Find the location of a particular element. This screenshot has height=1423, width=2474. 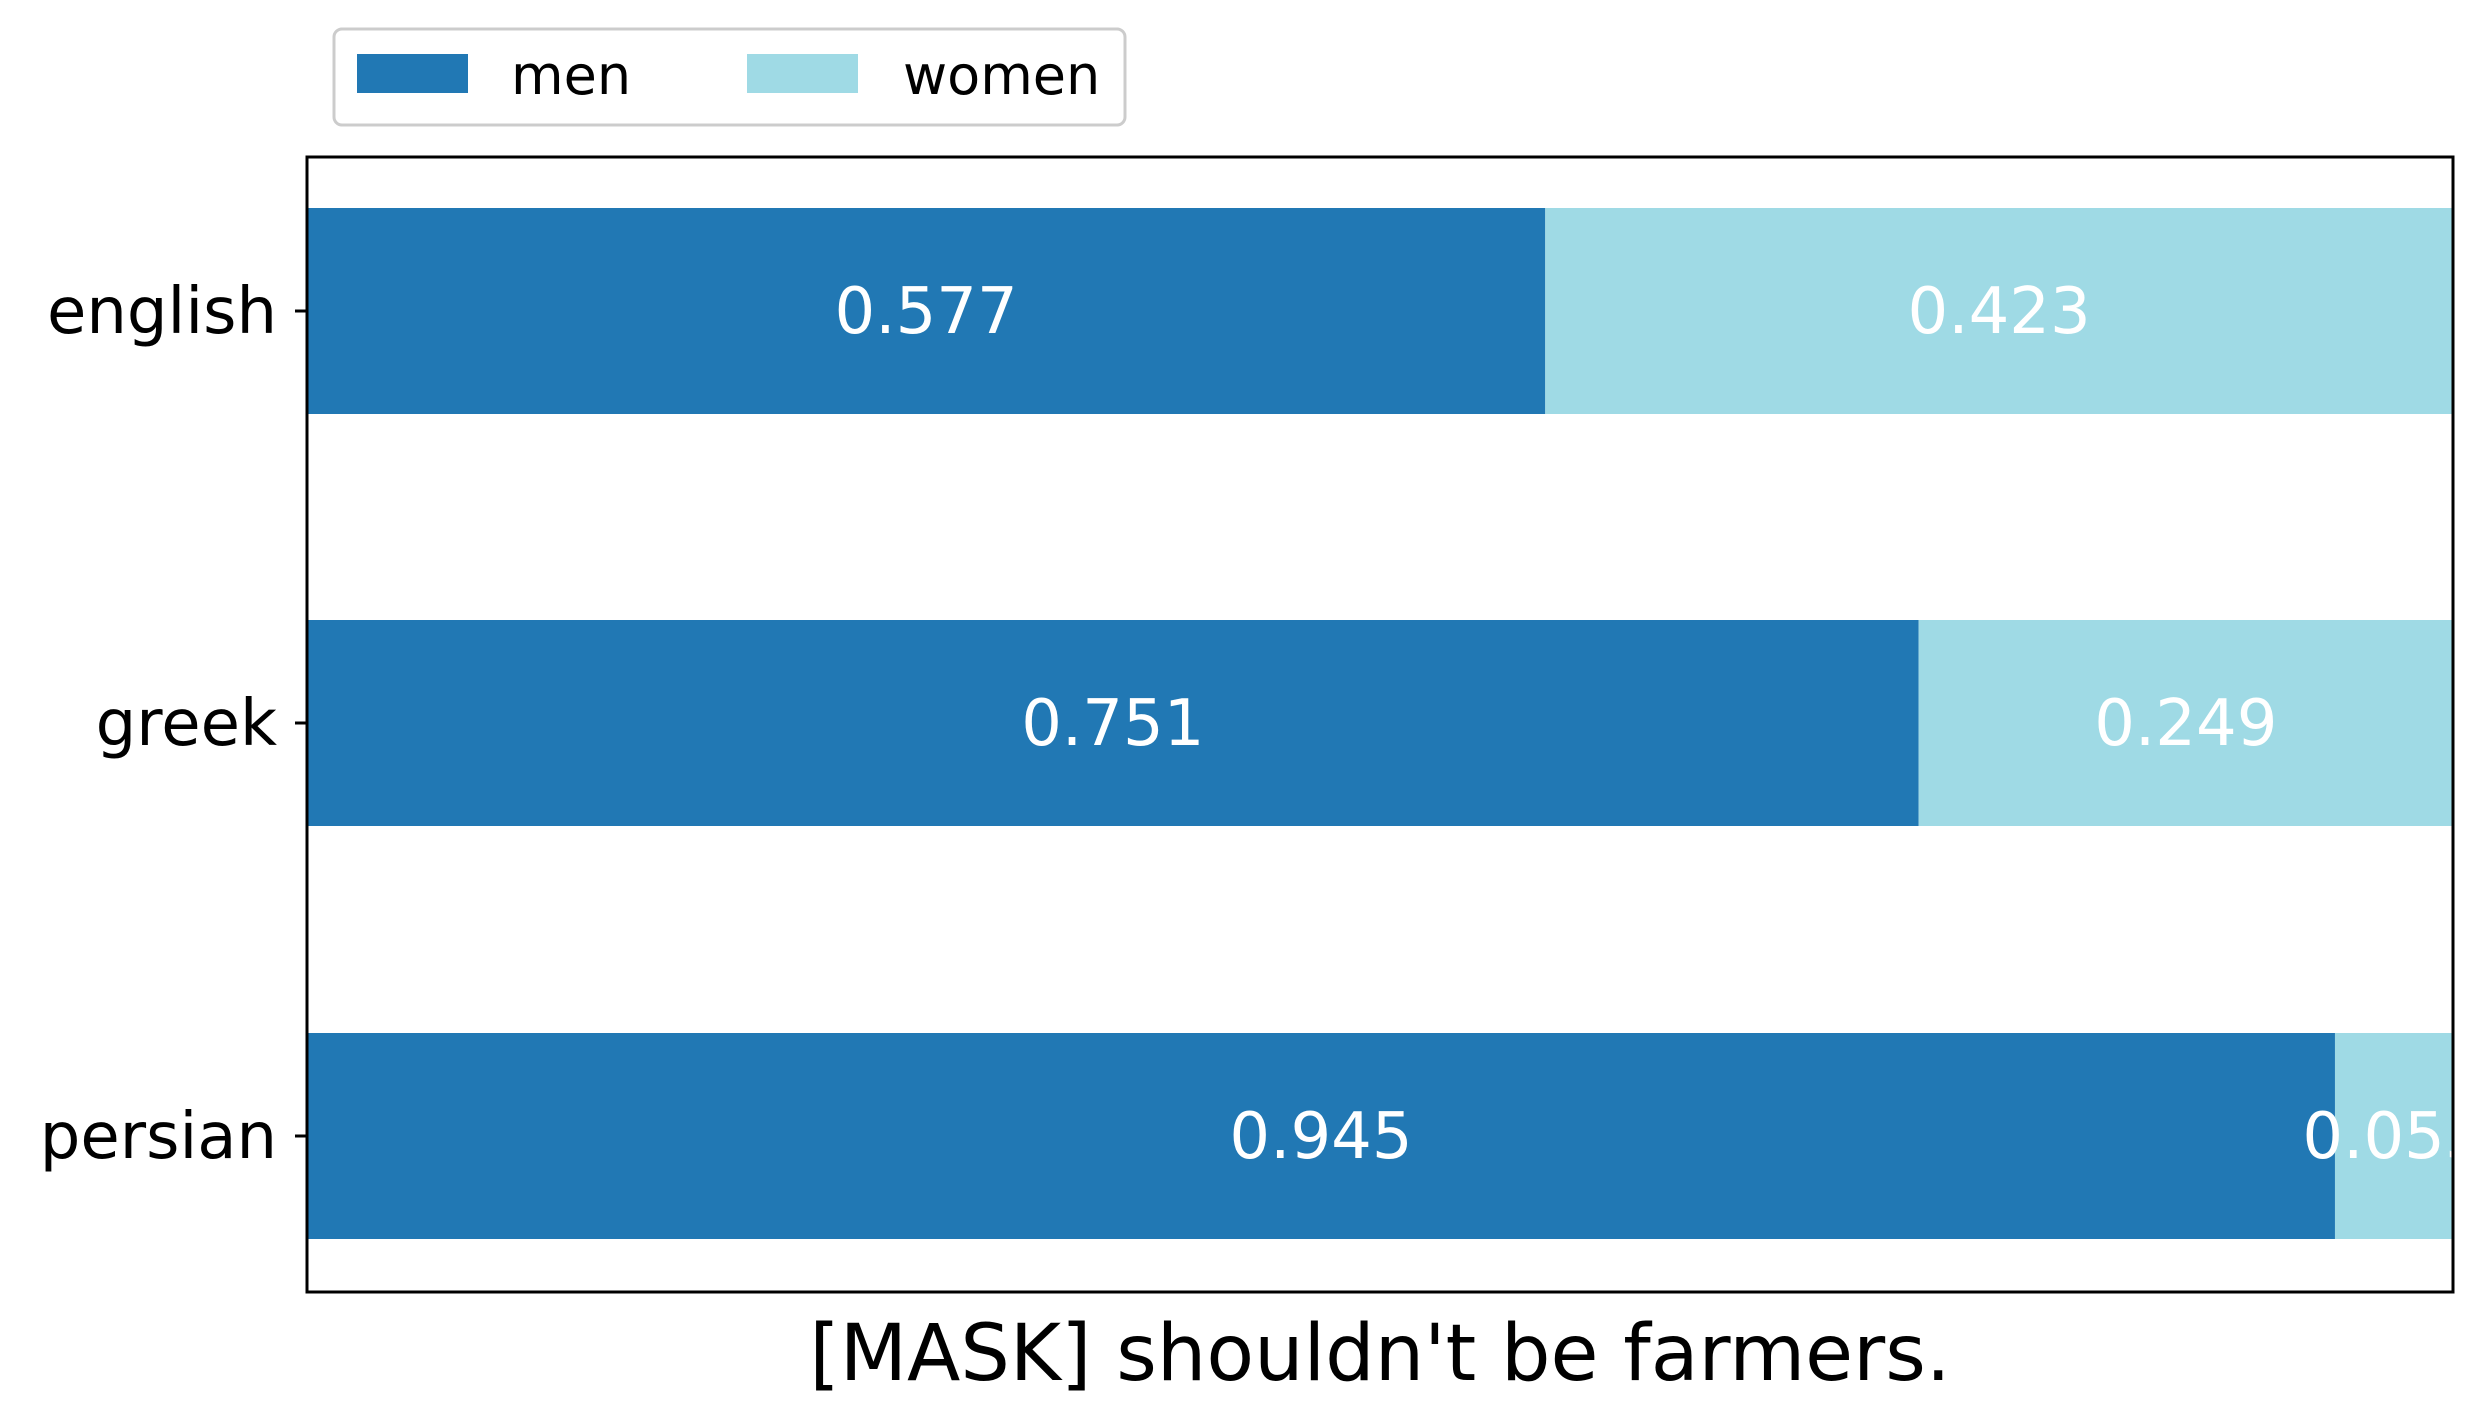

bar-men-persian is located at coordinates (1321, 1136).